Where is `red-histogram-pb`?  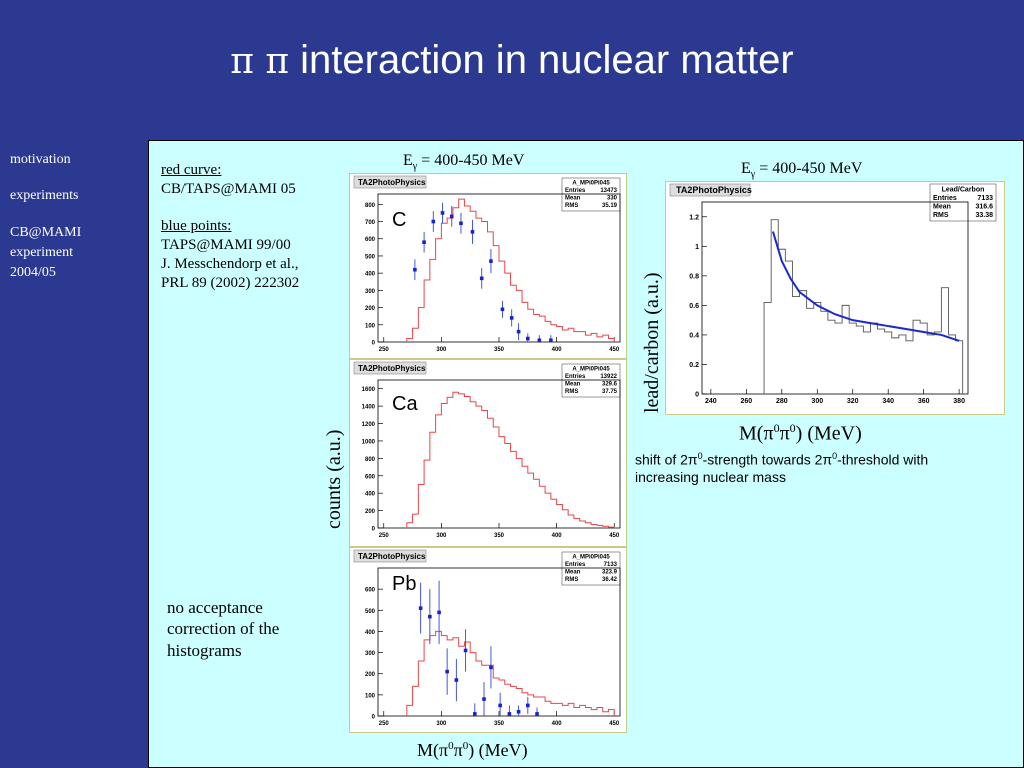
red-histogram-pb is located at coordinates (510, 673).